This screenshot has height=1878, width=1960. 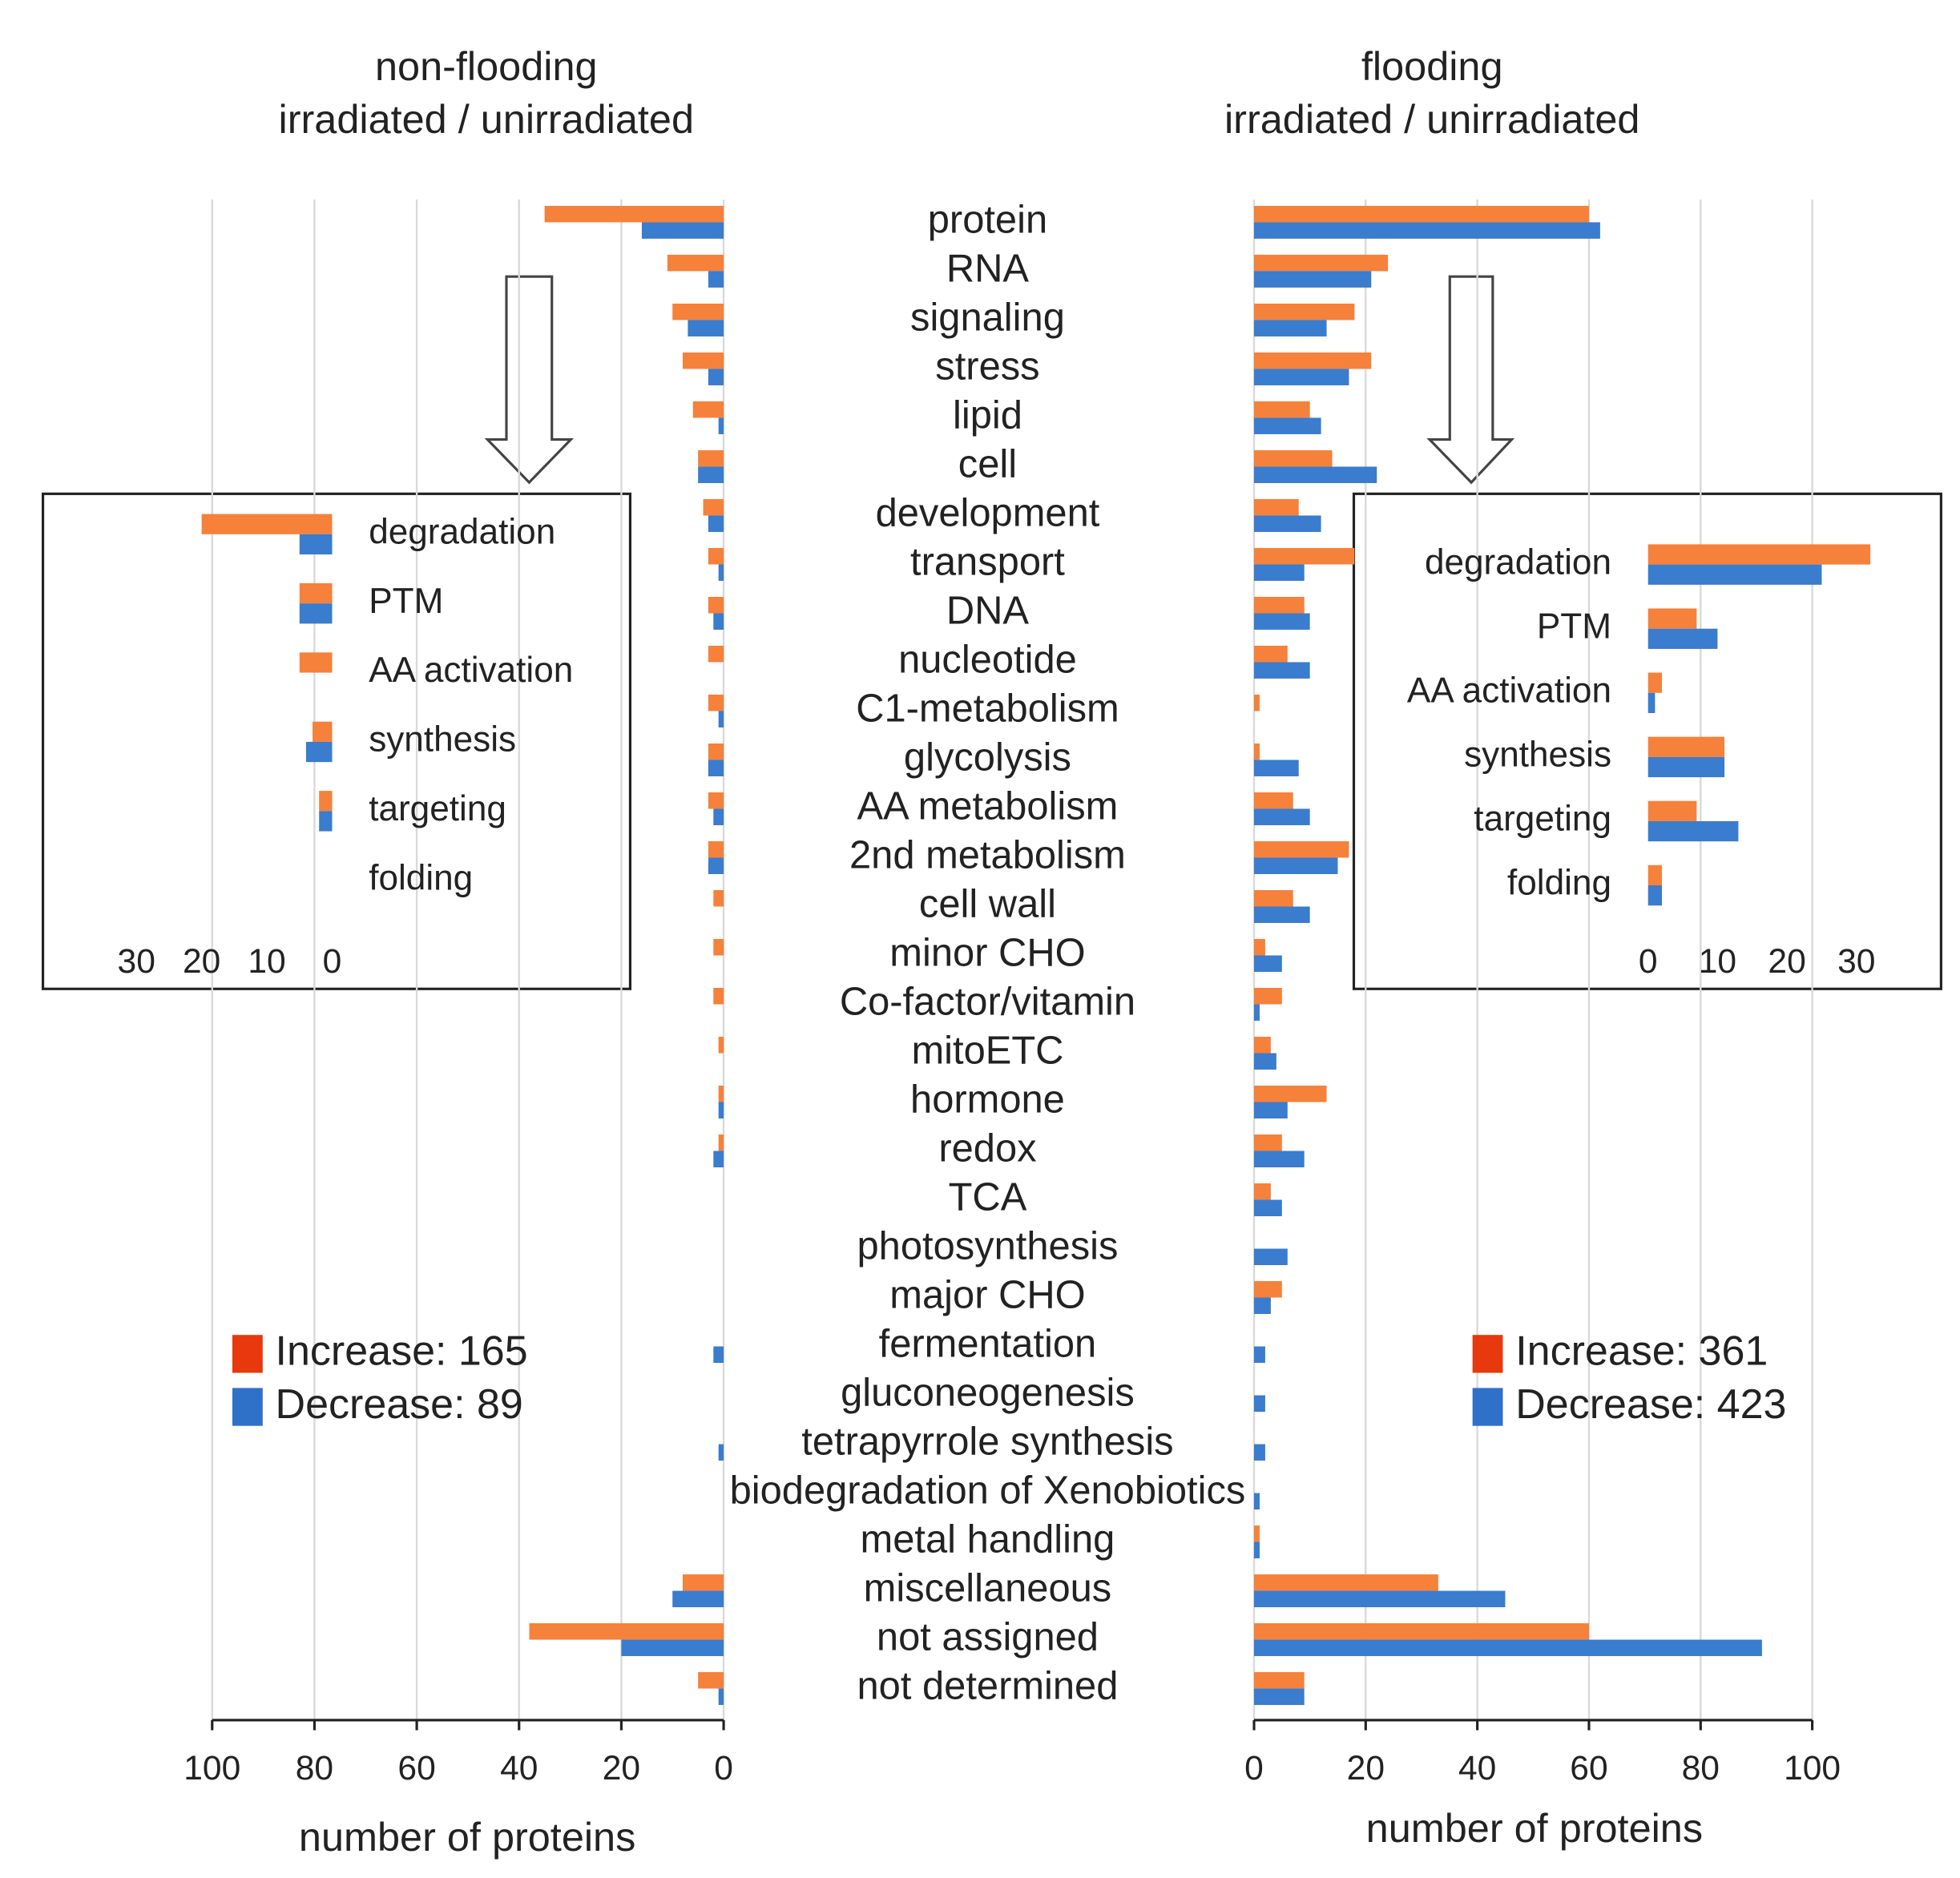 What do you see at coordinates (266, 961) in the screenshot?
I see `x-tick-label: 10` at bounding box center [266, 961].